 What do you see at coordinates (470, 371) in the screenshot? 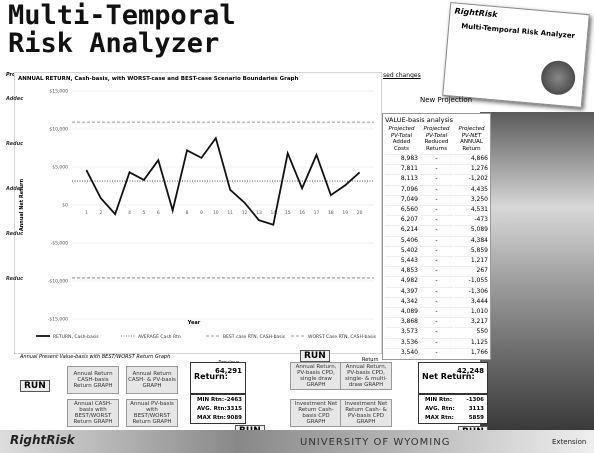
I see `summary-value: 42,248` at bounding box center [470, 371].